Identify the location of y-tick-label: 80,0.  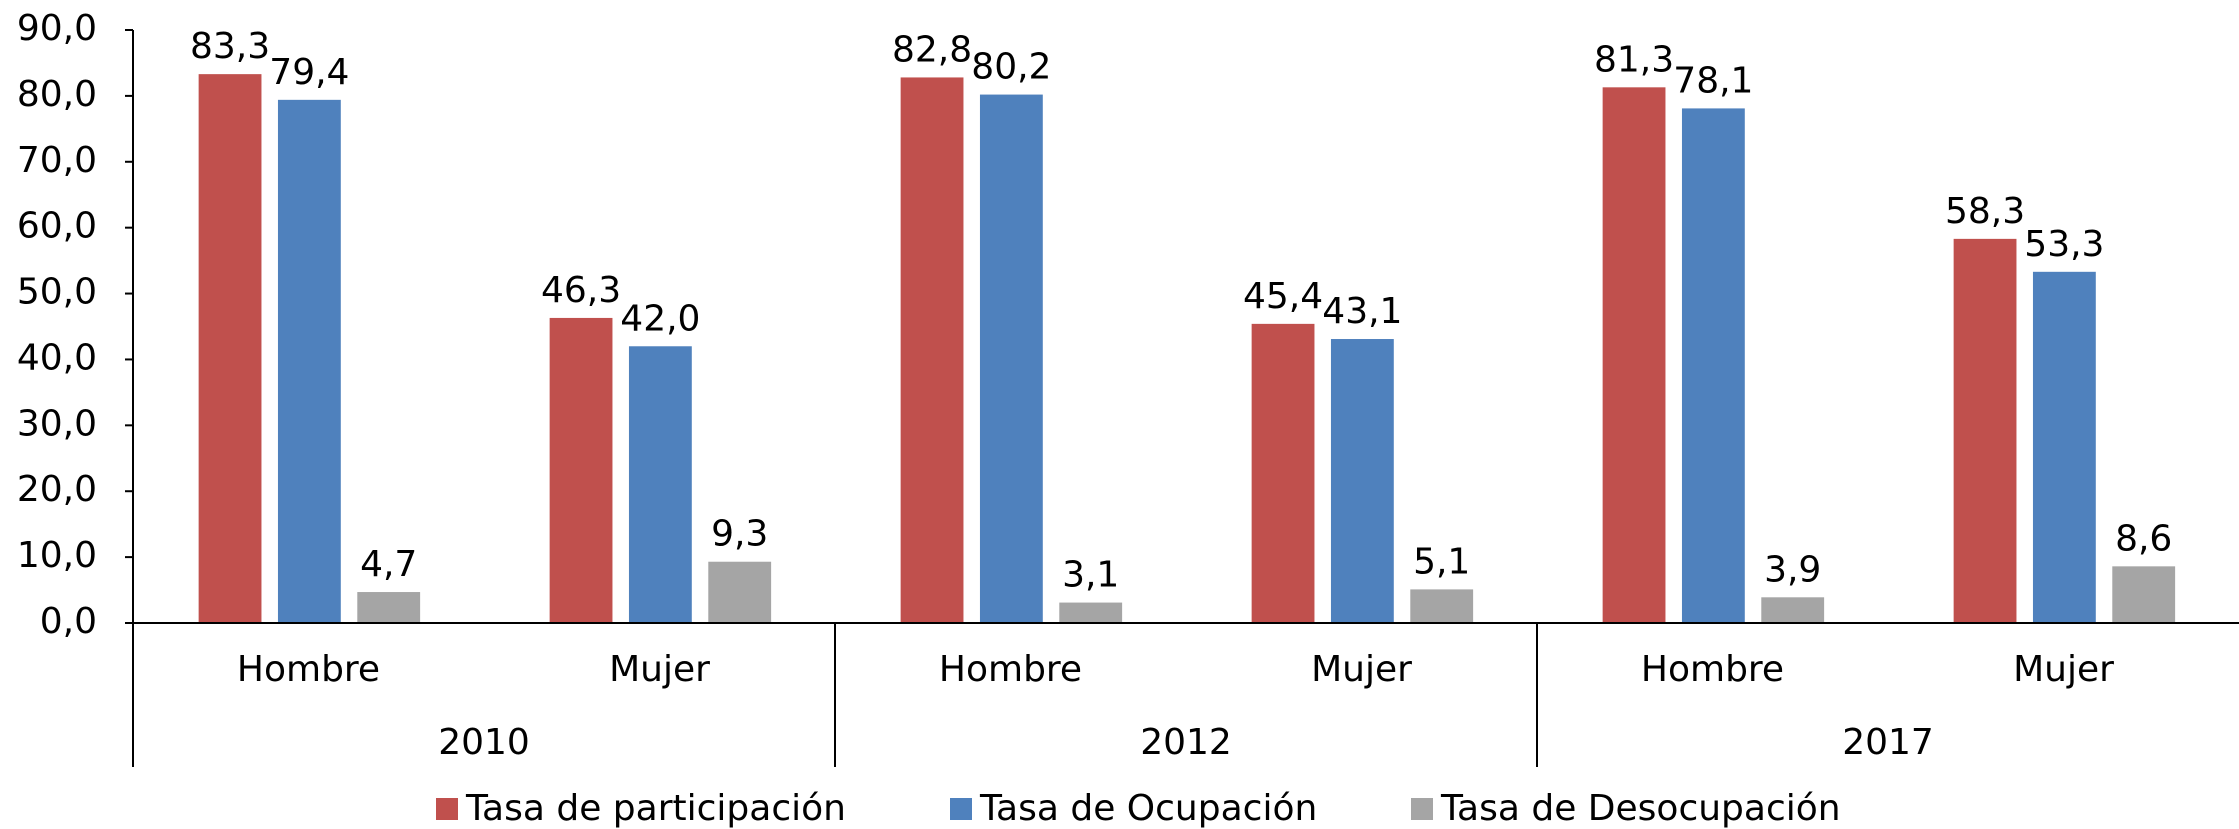
(57, 94).